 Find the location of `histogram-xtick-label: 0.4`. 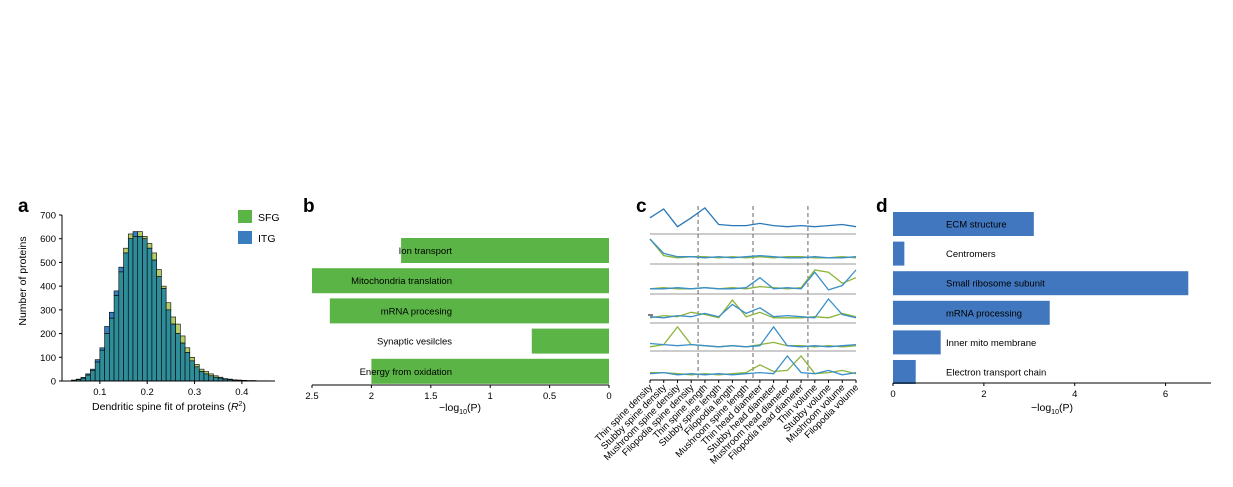

histogram-xtick-label: 0.4 is located at coordinates (241, 392).